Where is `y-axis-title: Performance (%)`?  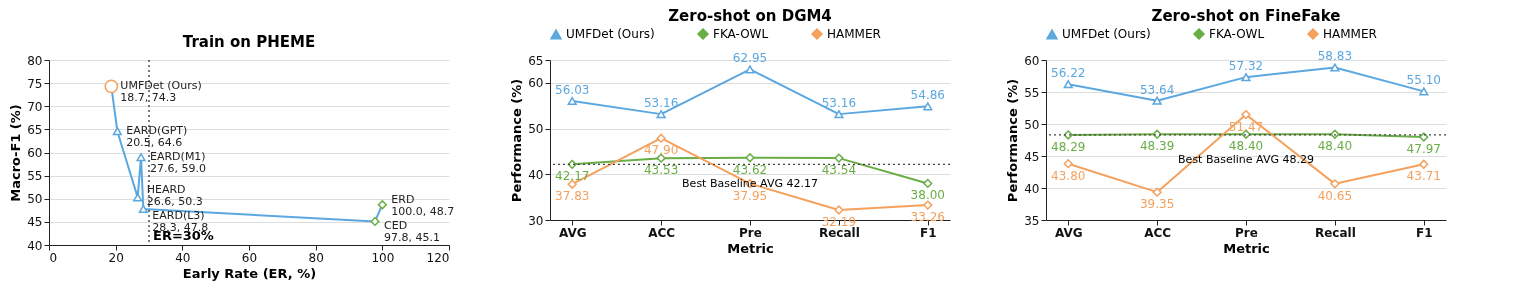 y-axis-title: Performance (%) is located at coordinates (517, 140).